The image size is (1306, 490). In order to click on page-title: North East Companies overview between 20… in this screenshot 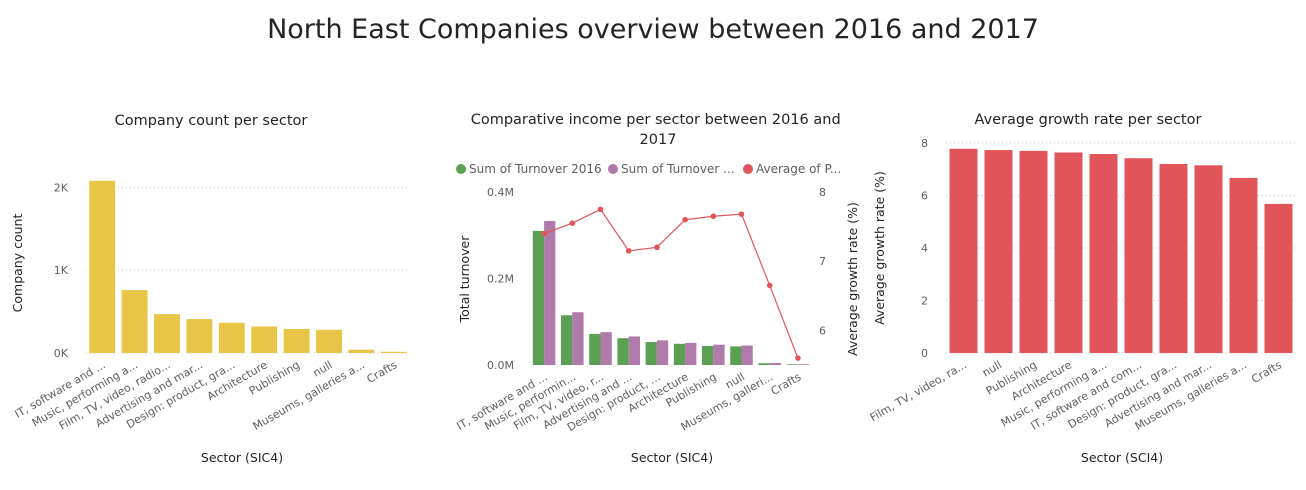, I will do `click(653, 29)`.